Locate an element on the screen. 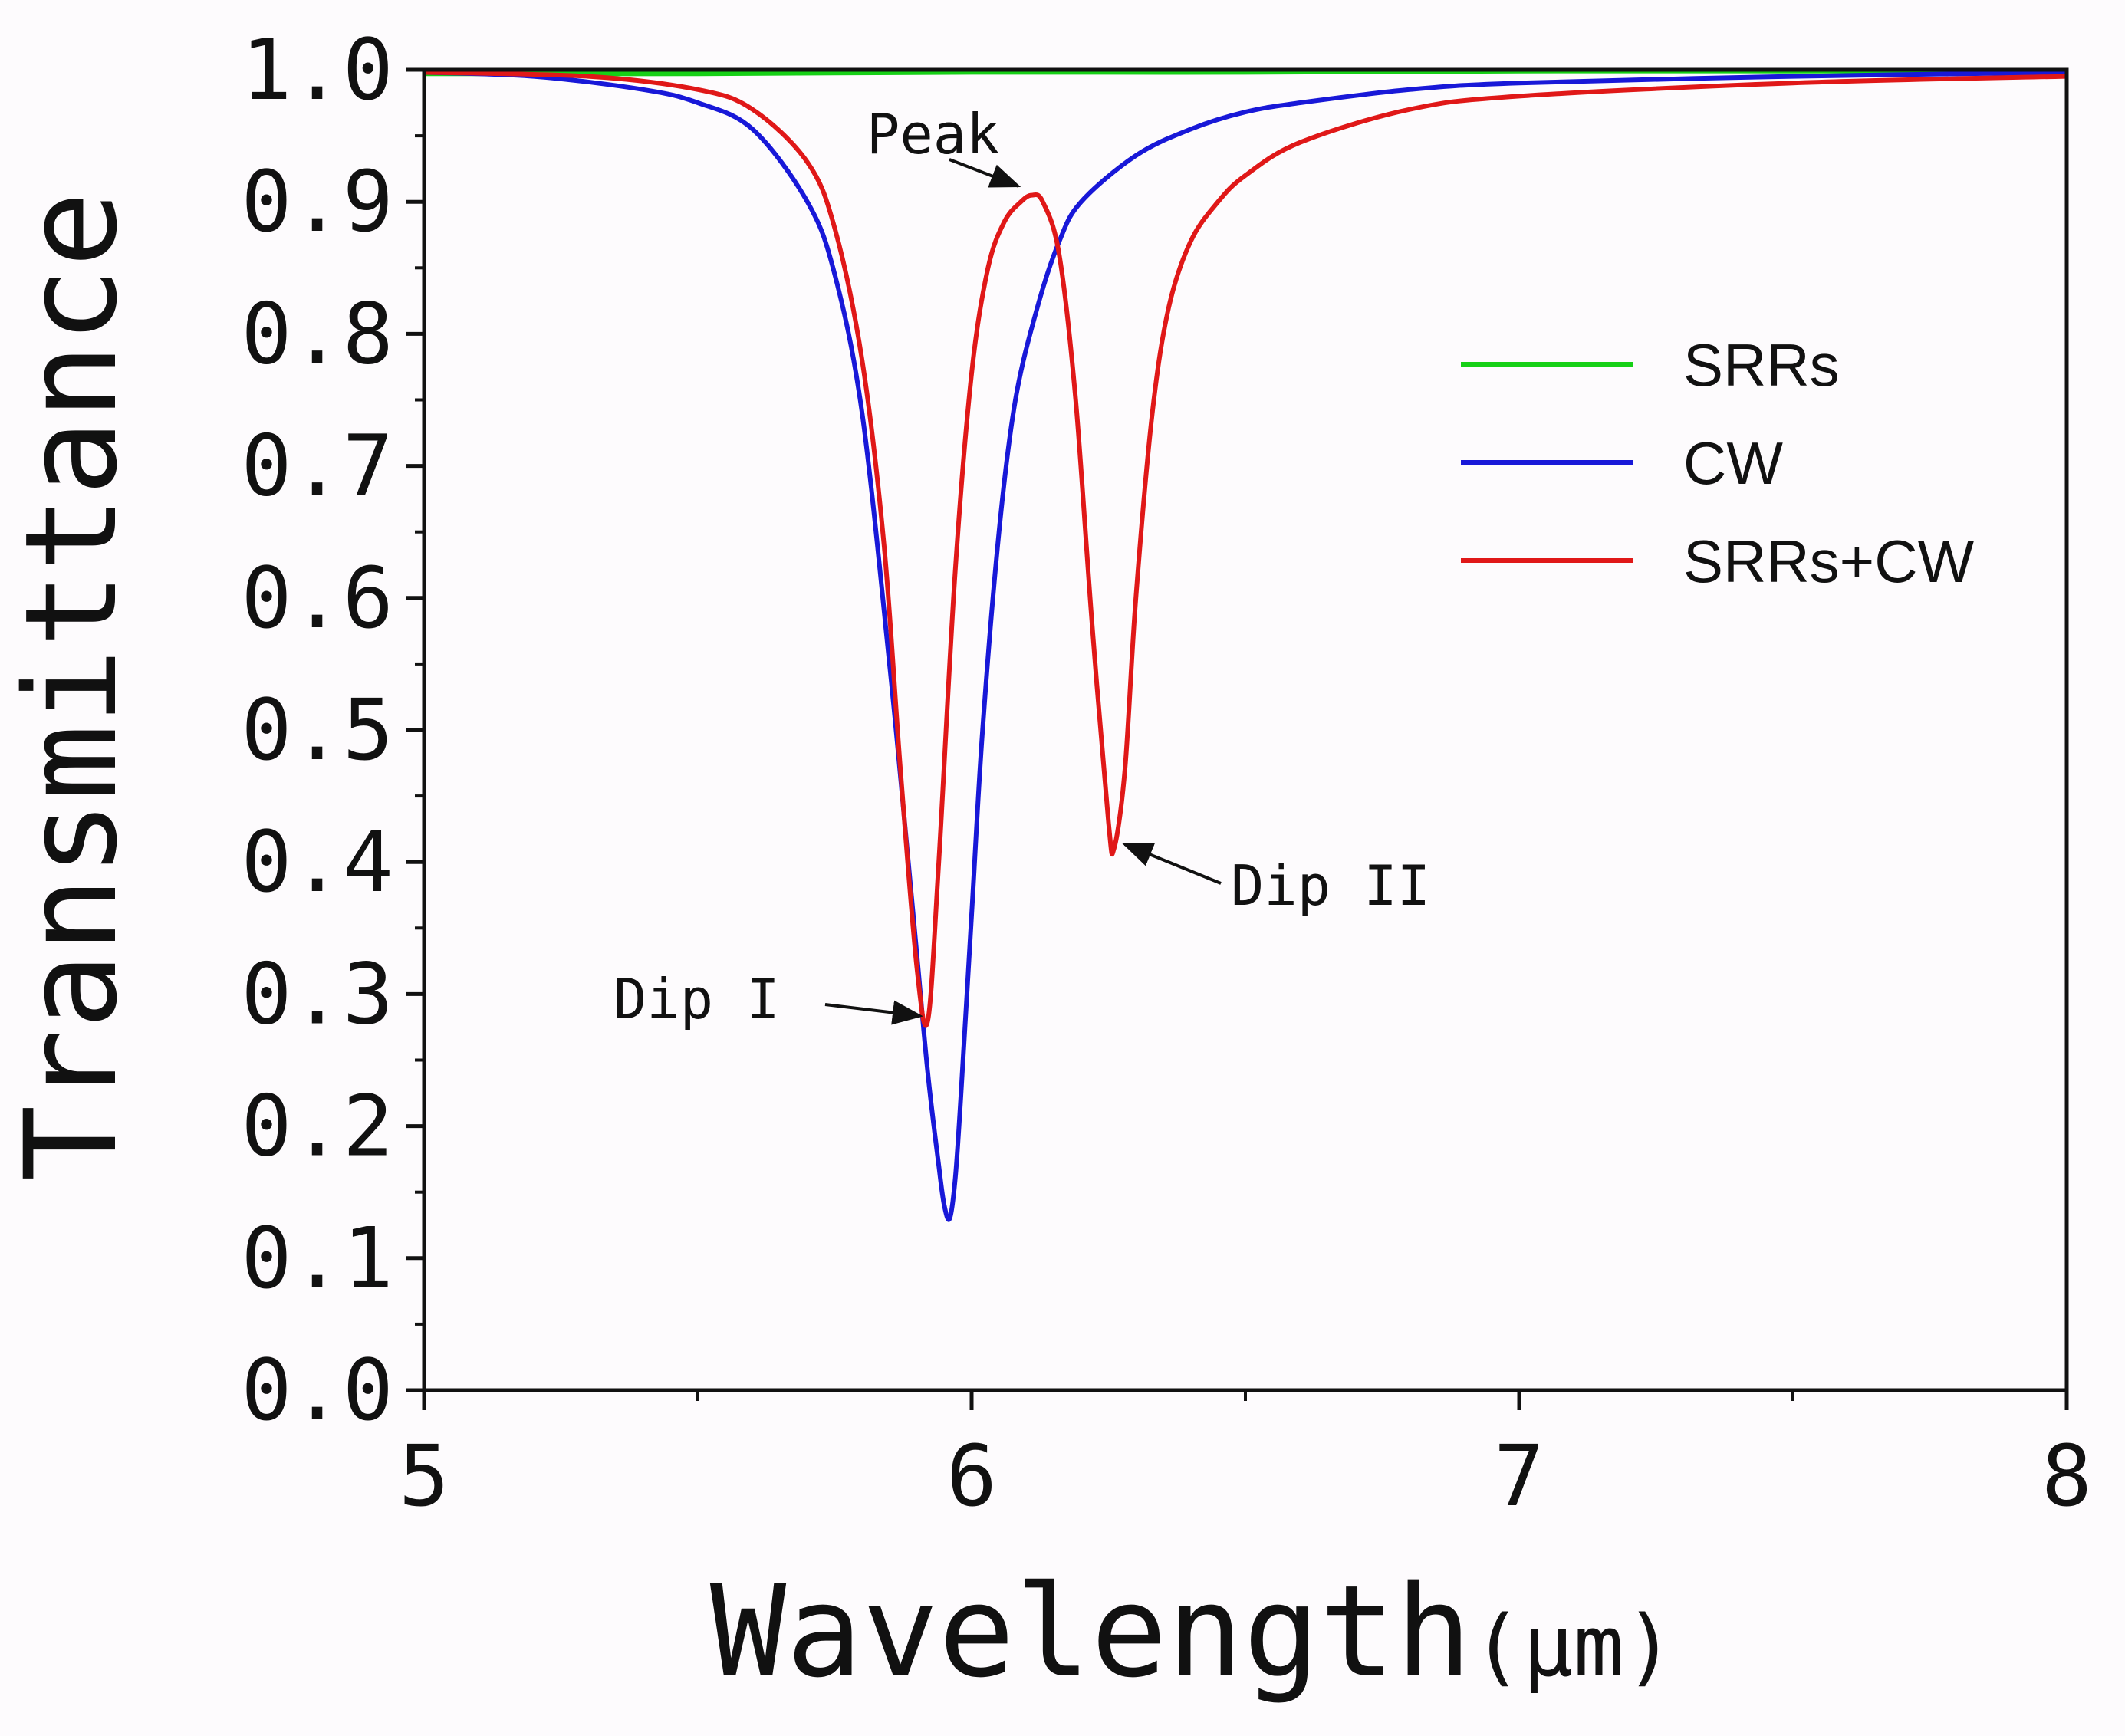  y-tick-label: 0.1 is located at coordinates (317, 1258).